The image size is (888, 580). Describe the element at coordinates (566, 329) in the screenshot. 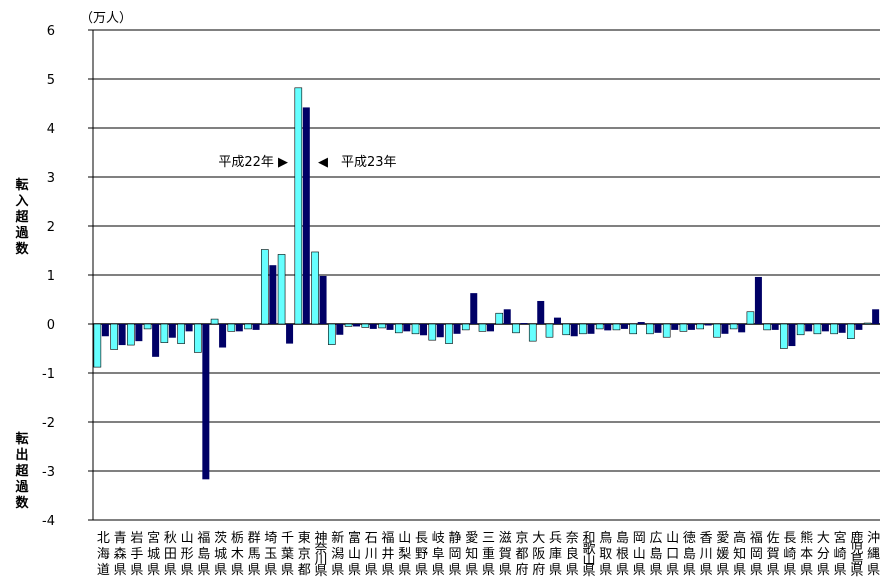

I see `bar-平成22年-奈良県` at that location.